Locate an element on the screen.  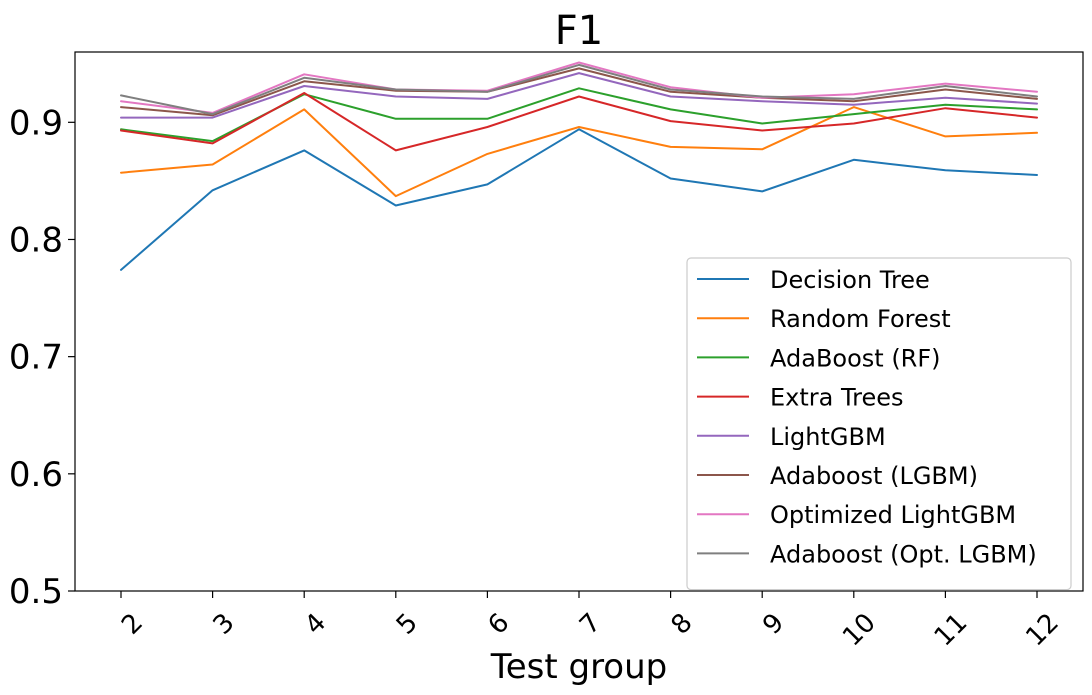
legend-label: Decision Tree is located at coordinates (850, 280).